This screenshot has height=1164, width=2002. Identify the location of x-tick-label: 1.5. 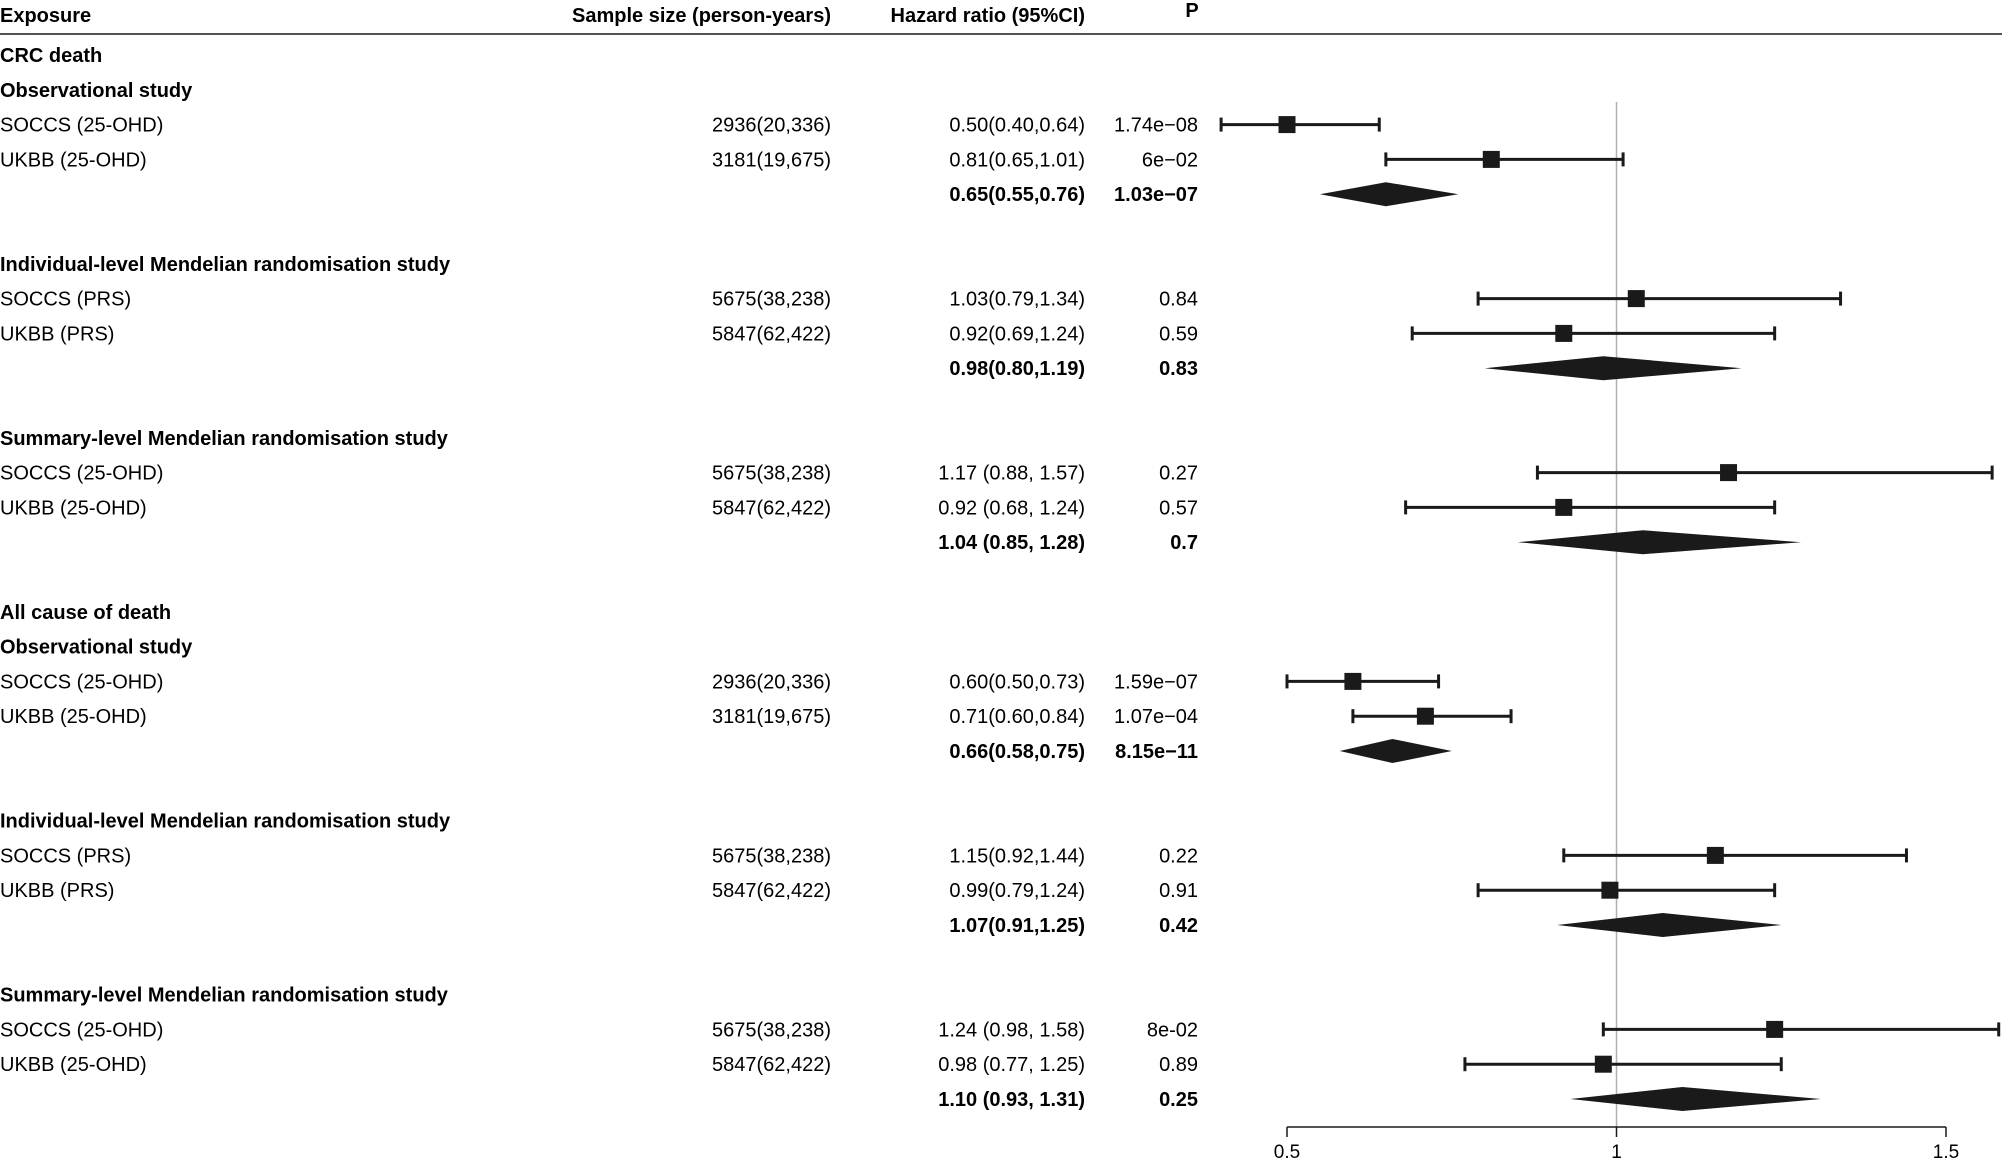
(1946, 1152).